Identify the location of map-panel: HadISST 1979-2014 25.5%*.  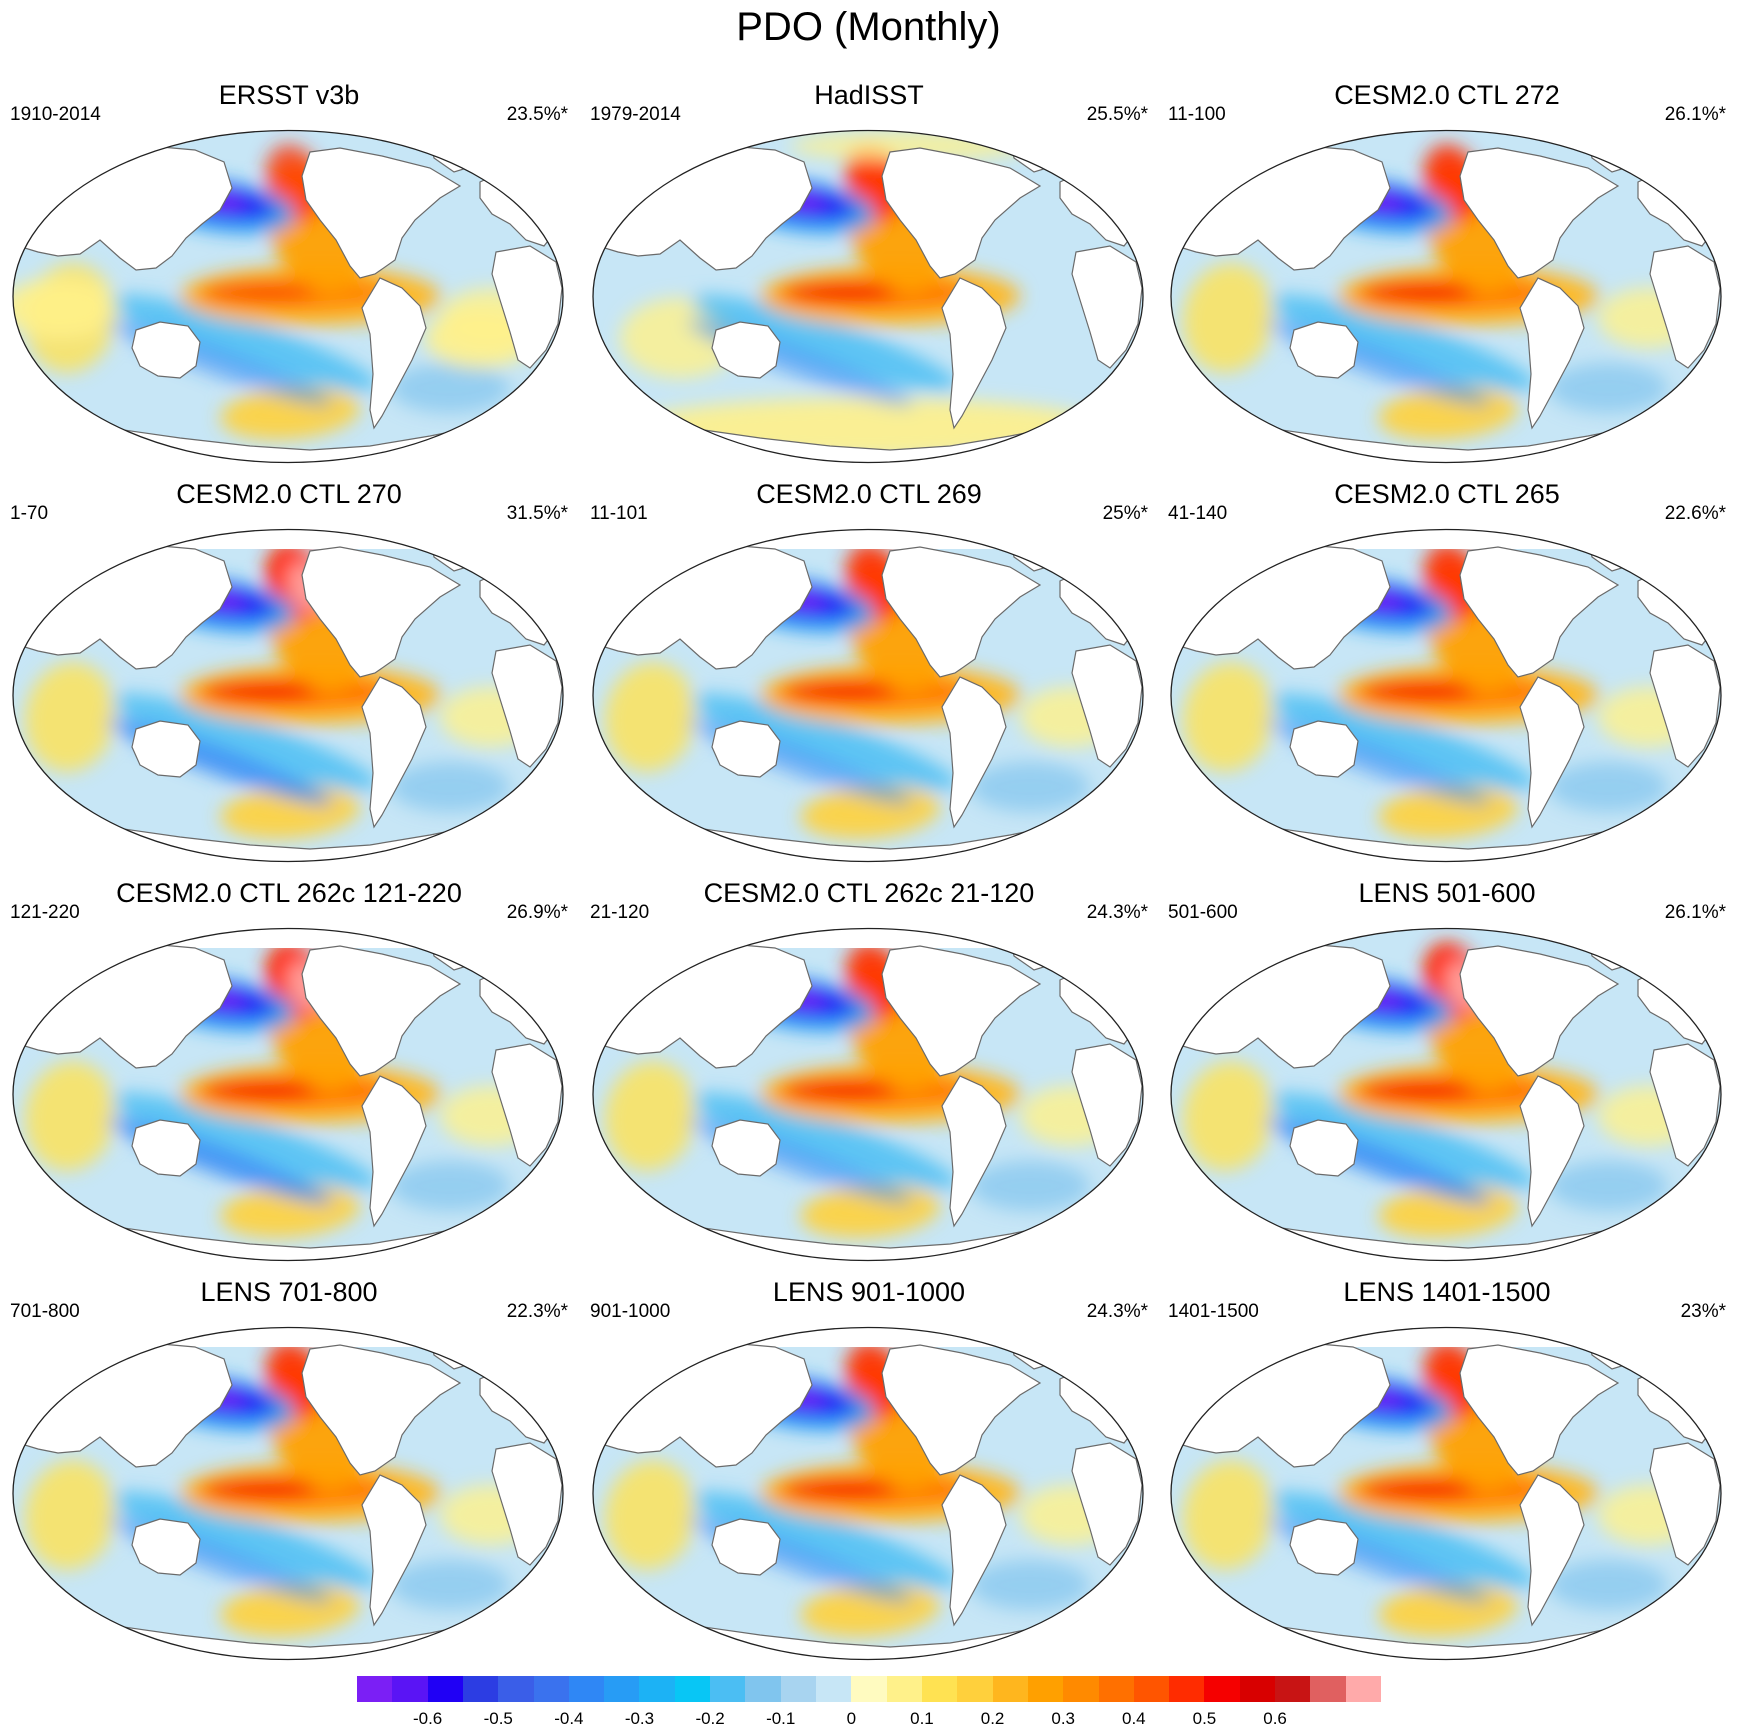
(869, 278).